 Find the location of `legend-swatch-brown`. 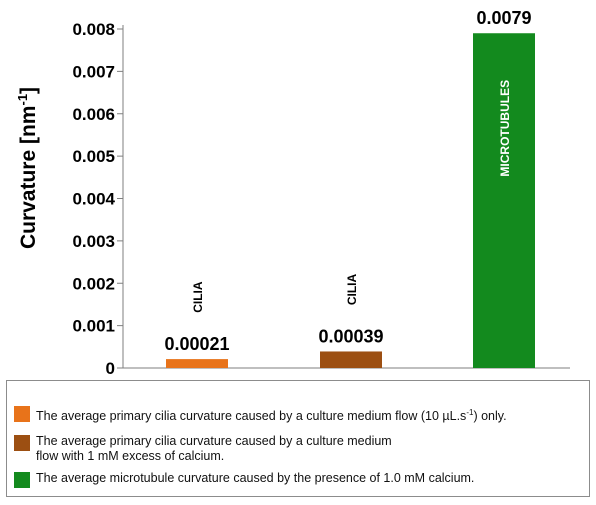

legend-swatch-brown is located at coordinates (22, 443).